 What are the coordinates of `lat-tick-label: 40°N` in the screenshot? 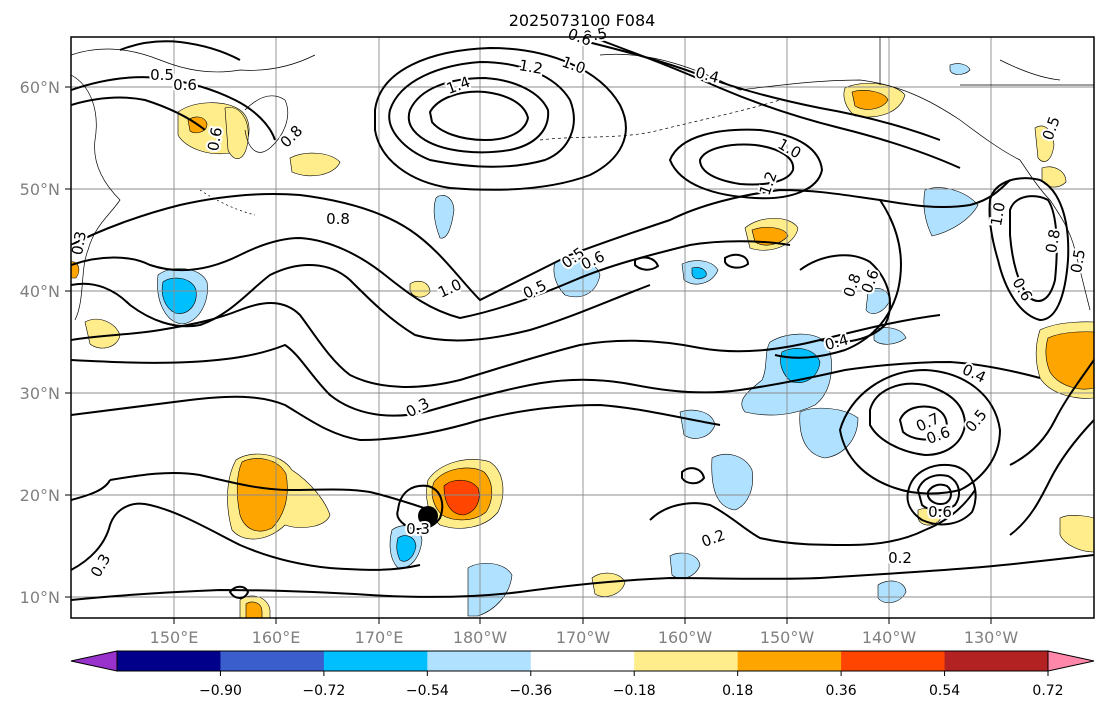 It's located at (40, 291).